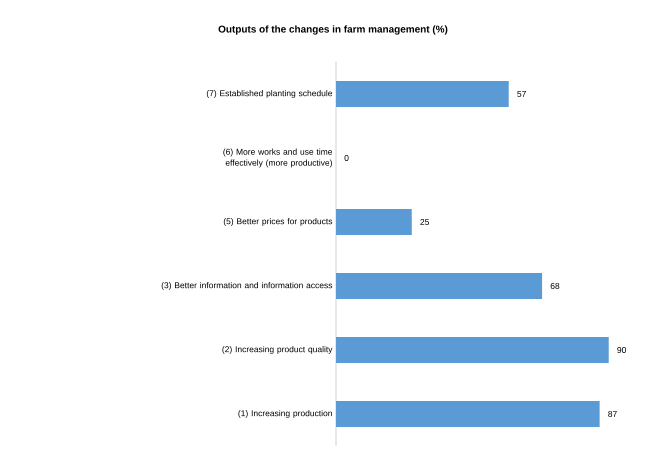 The width and height of the screenshot is (650, 463). I want to click on data-label: 68, so click(555, 286).